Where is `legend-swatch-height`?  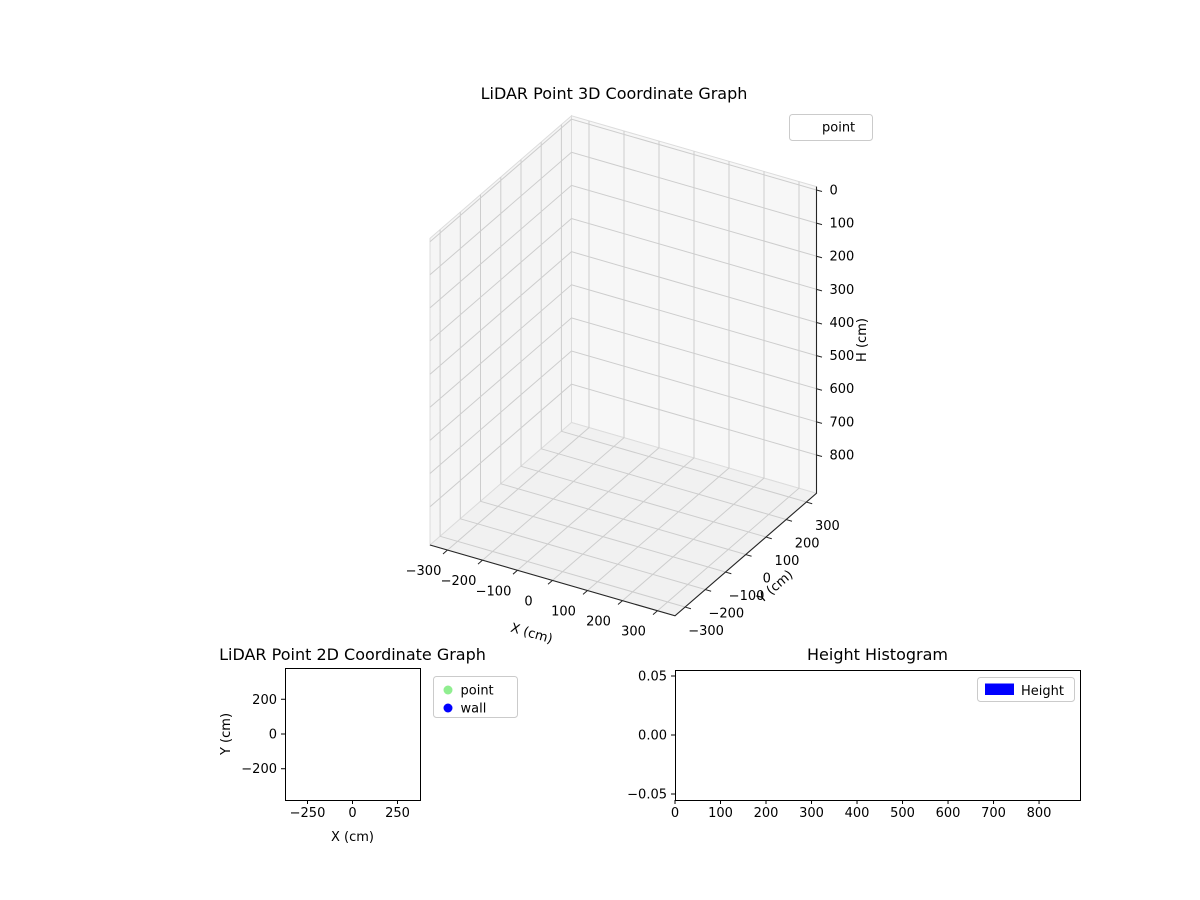 legend-swatch-height is located at coordinates (999, 689).